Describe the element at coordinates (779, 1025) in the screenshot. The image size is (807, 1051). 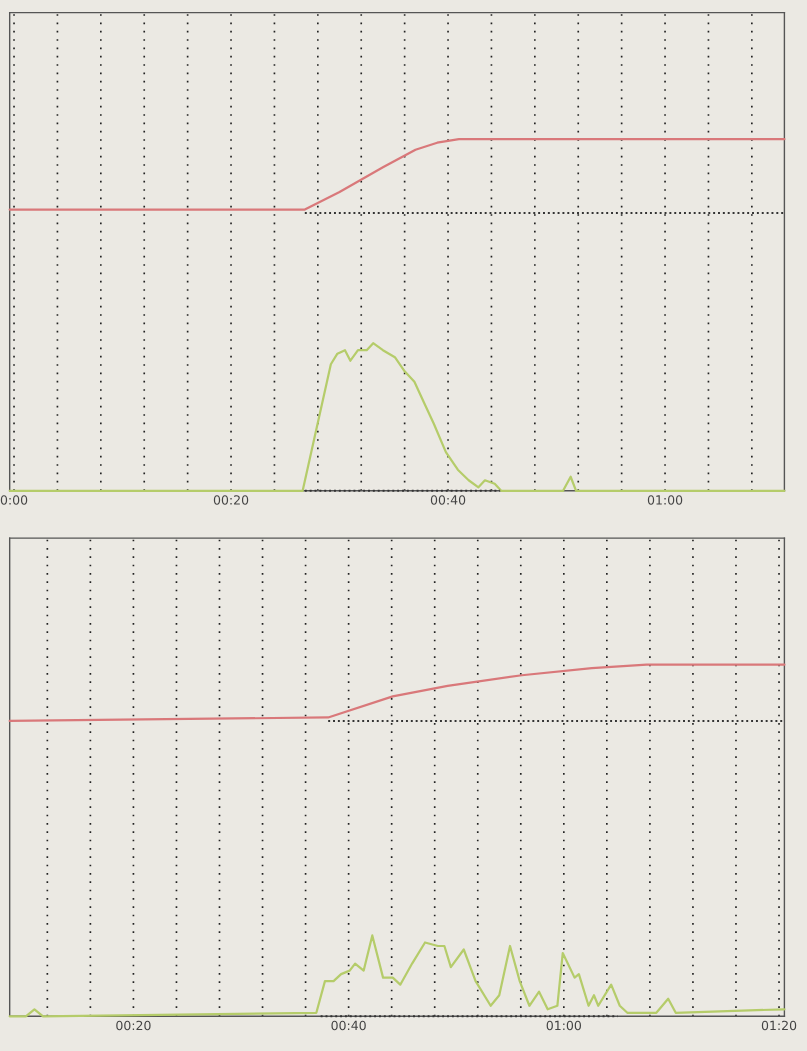
I see `x-tick-label: 01:20` at that location.